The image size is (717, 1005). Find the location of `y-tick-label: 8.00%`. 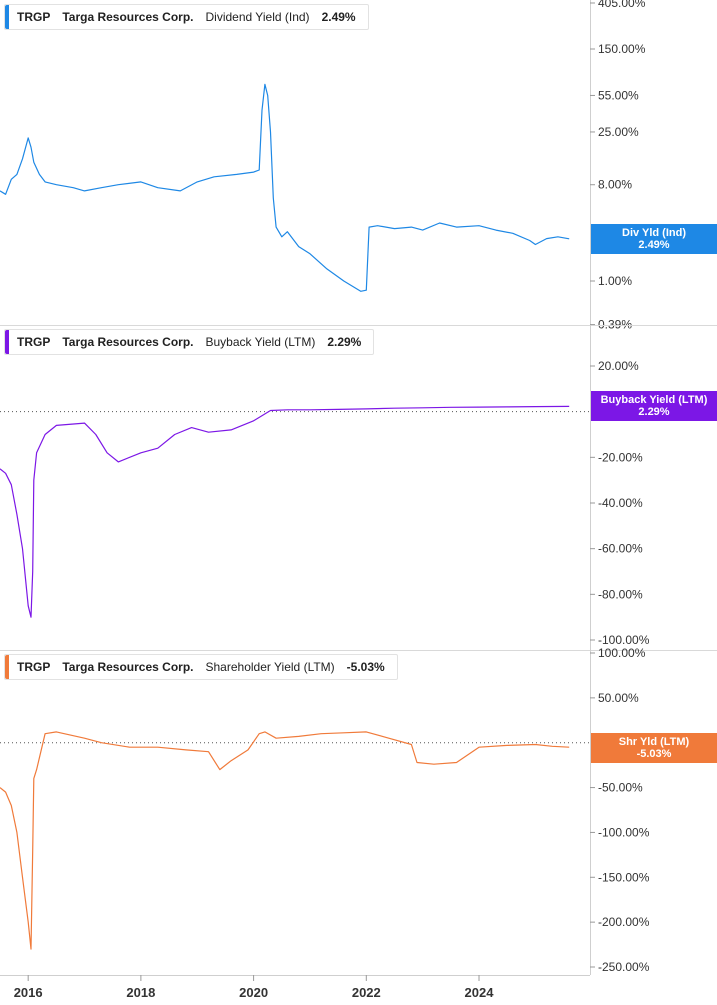

y-tick-label: 8.00% is located at coordinates (615, 185).